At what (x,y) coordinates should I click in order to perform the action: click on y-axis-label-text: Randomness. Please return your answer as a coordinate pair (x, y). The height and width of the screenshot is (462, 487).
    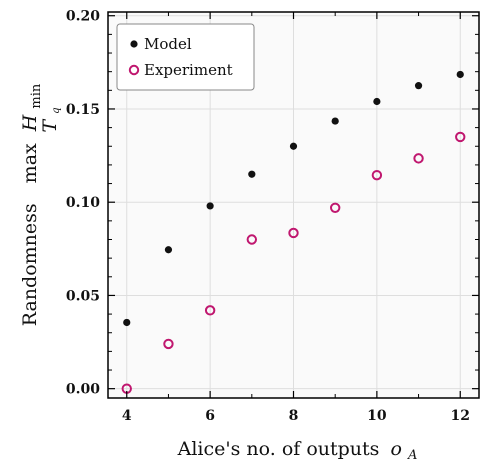
    Looking at the image, I should click on (30, 264).